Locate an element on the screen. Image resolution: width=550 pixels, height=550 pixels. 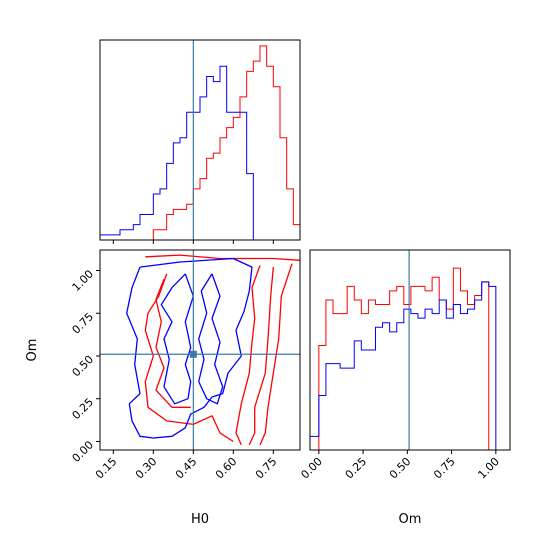
truth-marker is located at coordinates (193, 354).